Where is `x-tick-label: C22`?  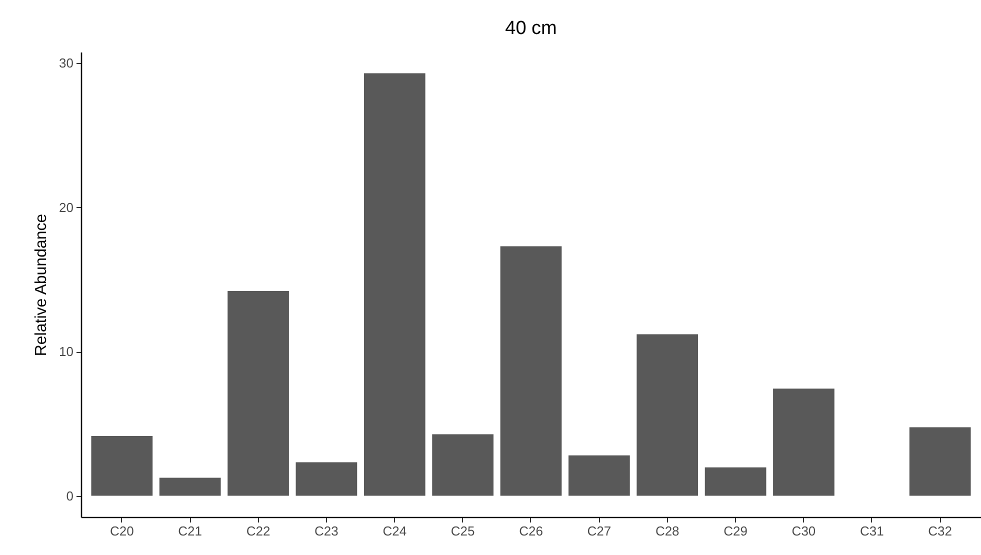
x-tick-label: C22 is located at coordinates (258, 531).